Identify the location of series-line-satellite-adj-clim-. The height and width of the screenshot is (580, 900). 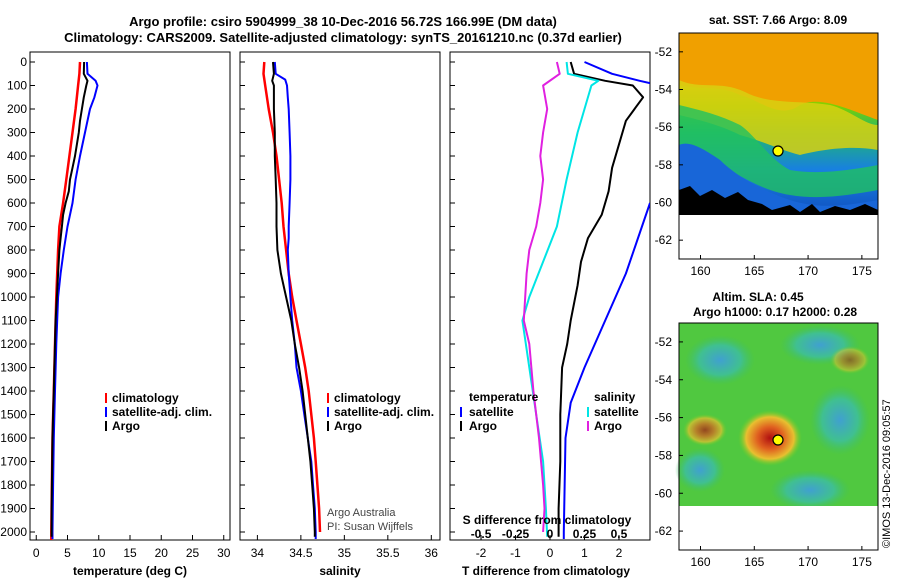
(295, 300).